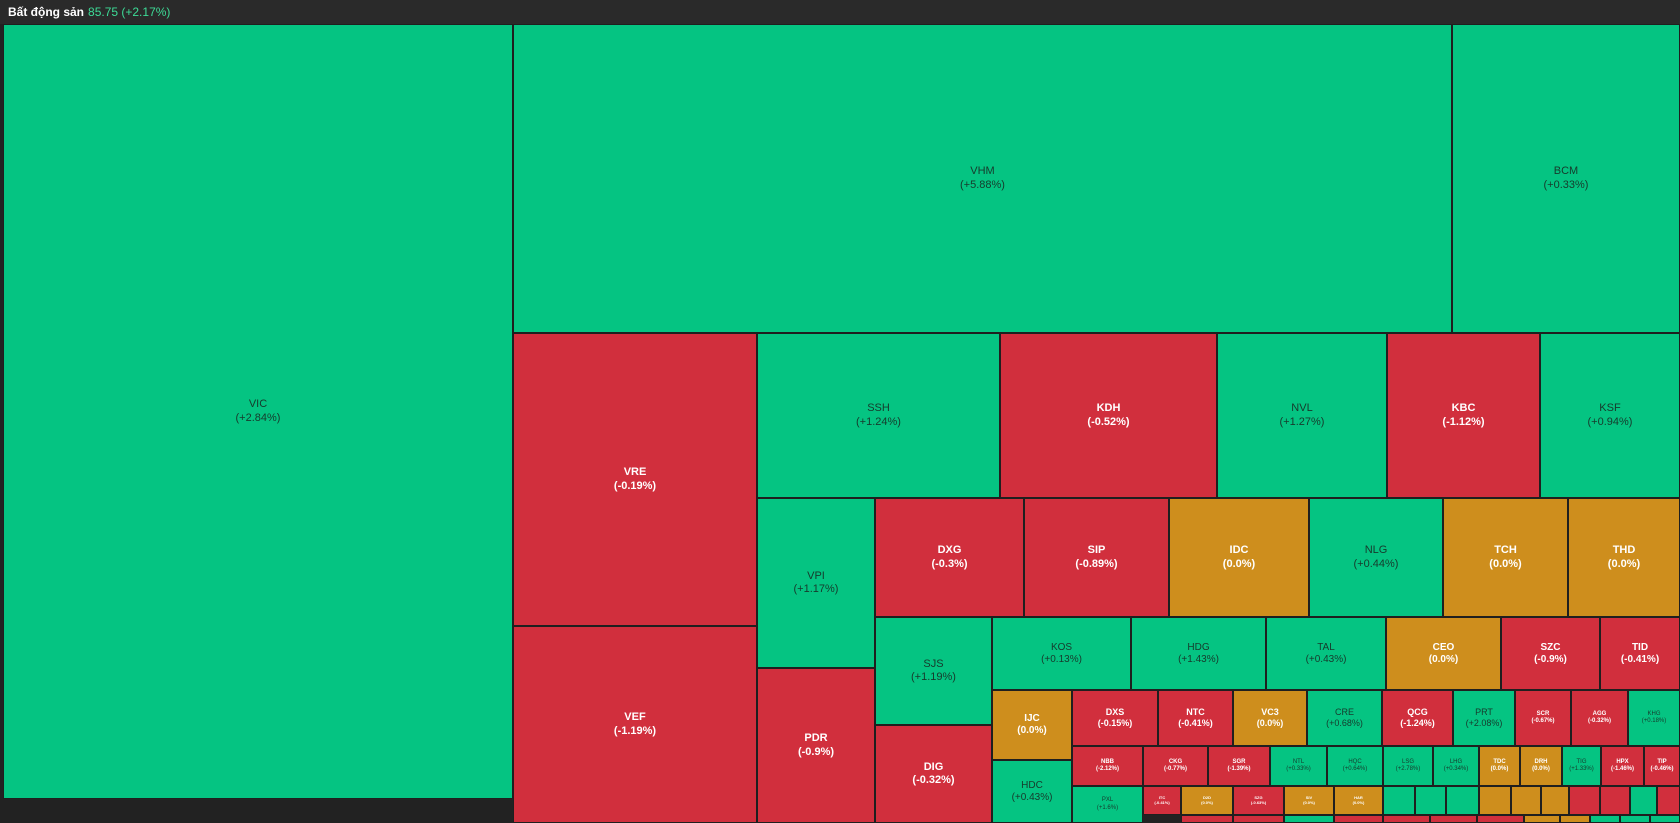  Describe the element at coordinates (1298, 769) in the screenshot. I see `tile-change: (+0.33%)` at that location.